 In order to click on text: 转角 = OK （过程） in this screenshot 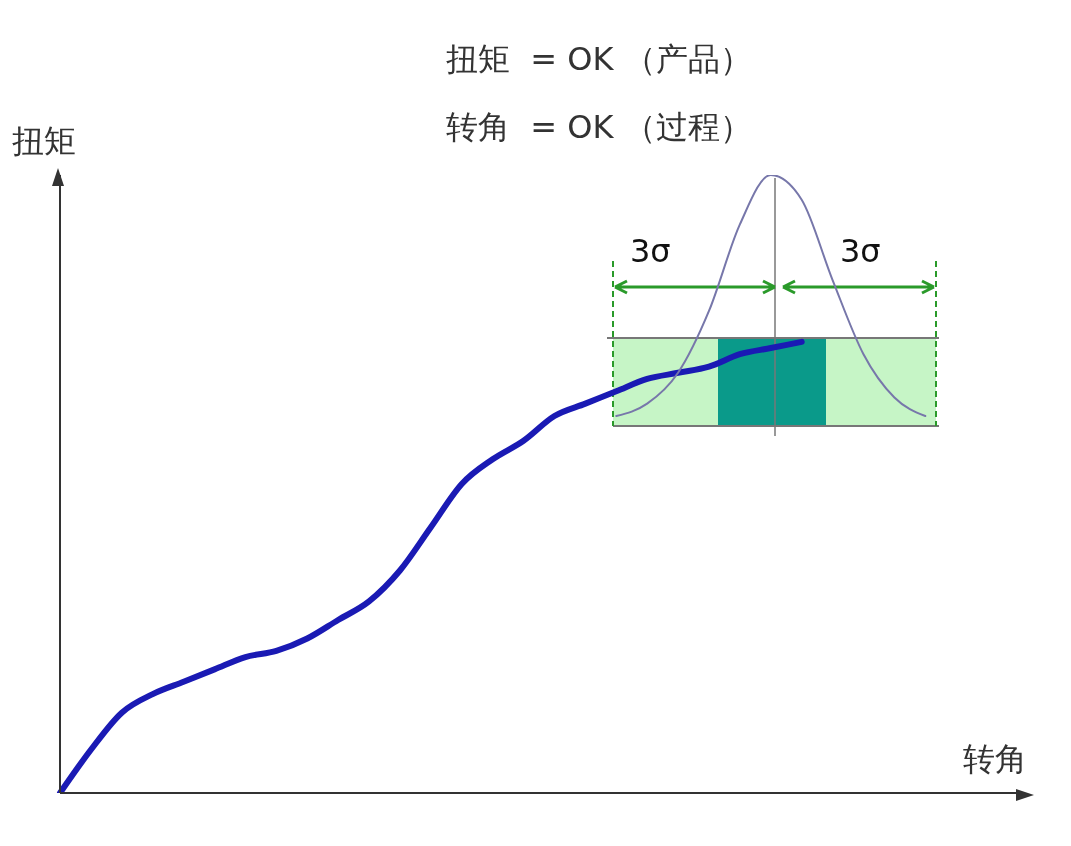, I will do `click(599, 127)`.